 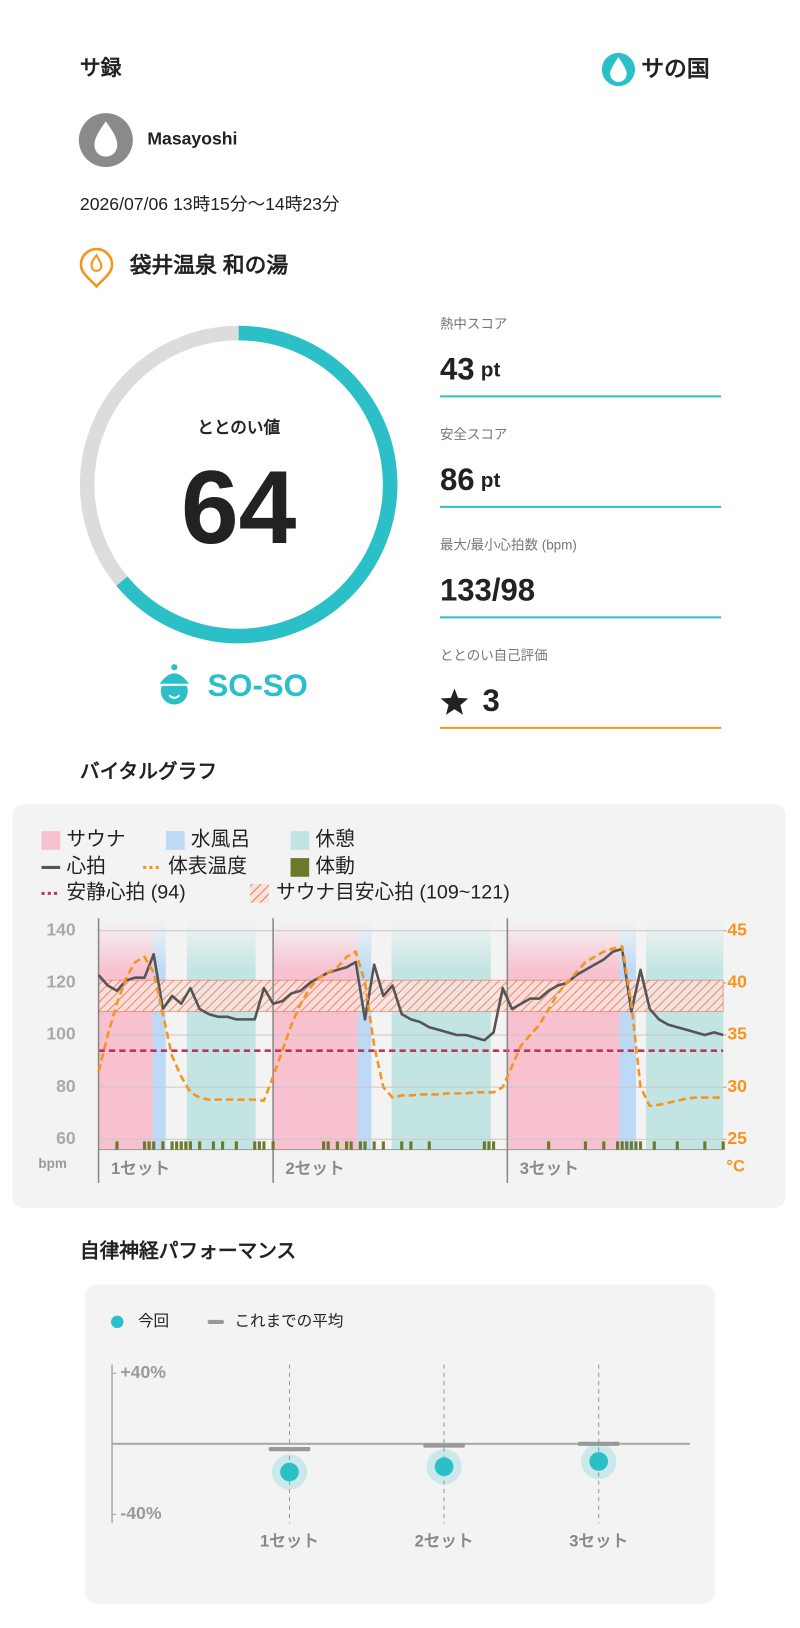 I want to click on score-label: 熱中スコア, so click(x=473, y=323).